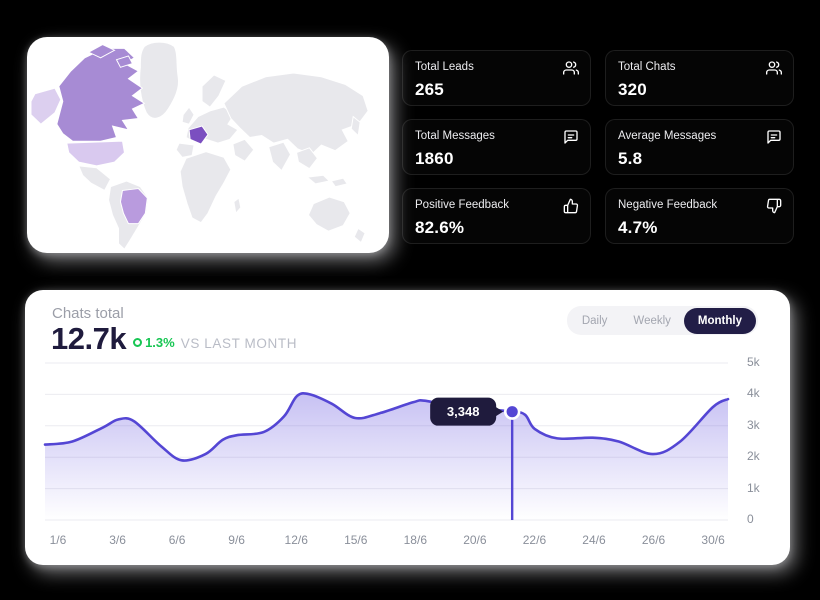 The height and width of the screenshot is (600, 820). Describe the element at coordinates (58, 540) in the screenshot. I see `x-tick-label: 1/6` at that location.